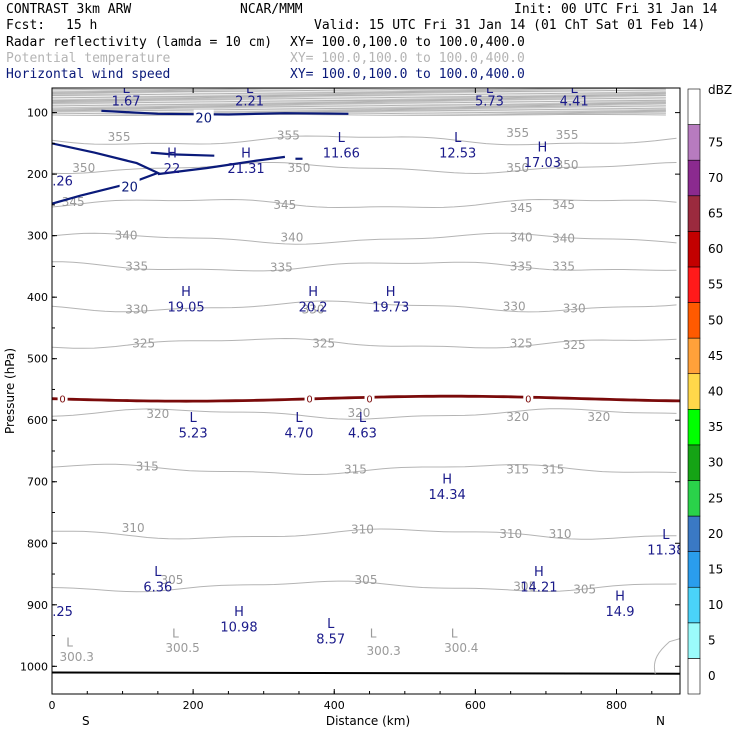  What do you see at coordinates (715, 569) in the screenshot?
I see `colorbar-level-label: 15` at bounding box center [715, 569].